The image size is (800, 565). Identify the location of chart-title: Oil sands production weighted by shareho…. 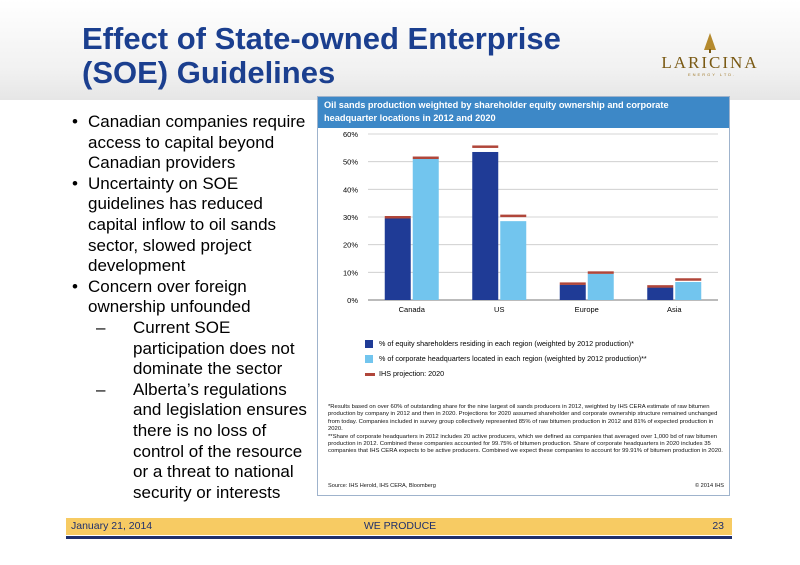
(523, 112).